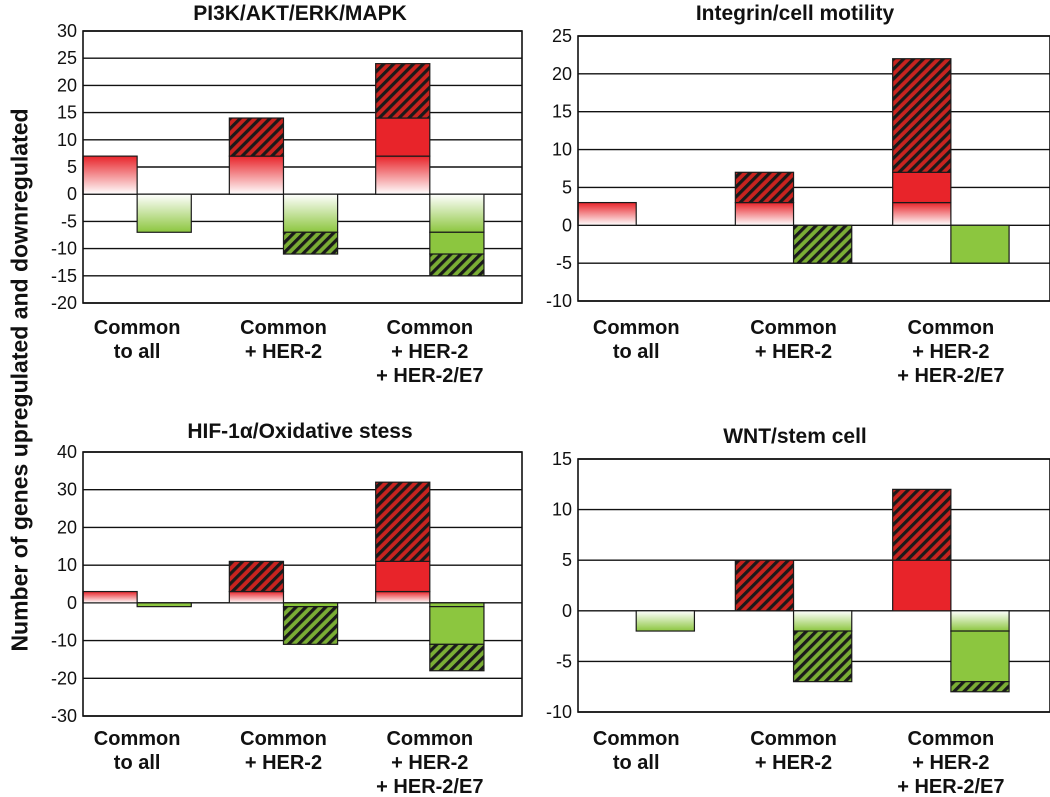 This screenshot has width=1050, height=797. I want to click on chart-title: PI3K/AKT/ERK/MAPK, so click(300, 13).